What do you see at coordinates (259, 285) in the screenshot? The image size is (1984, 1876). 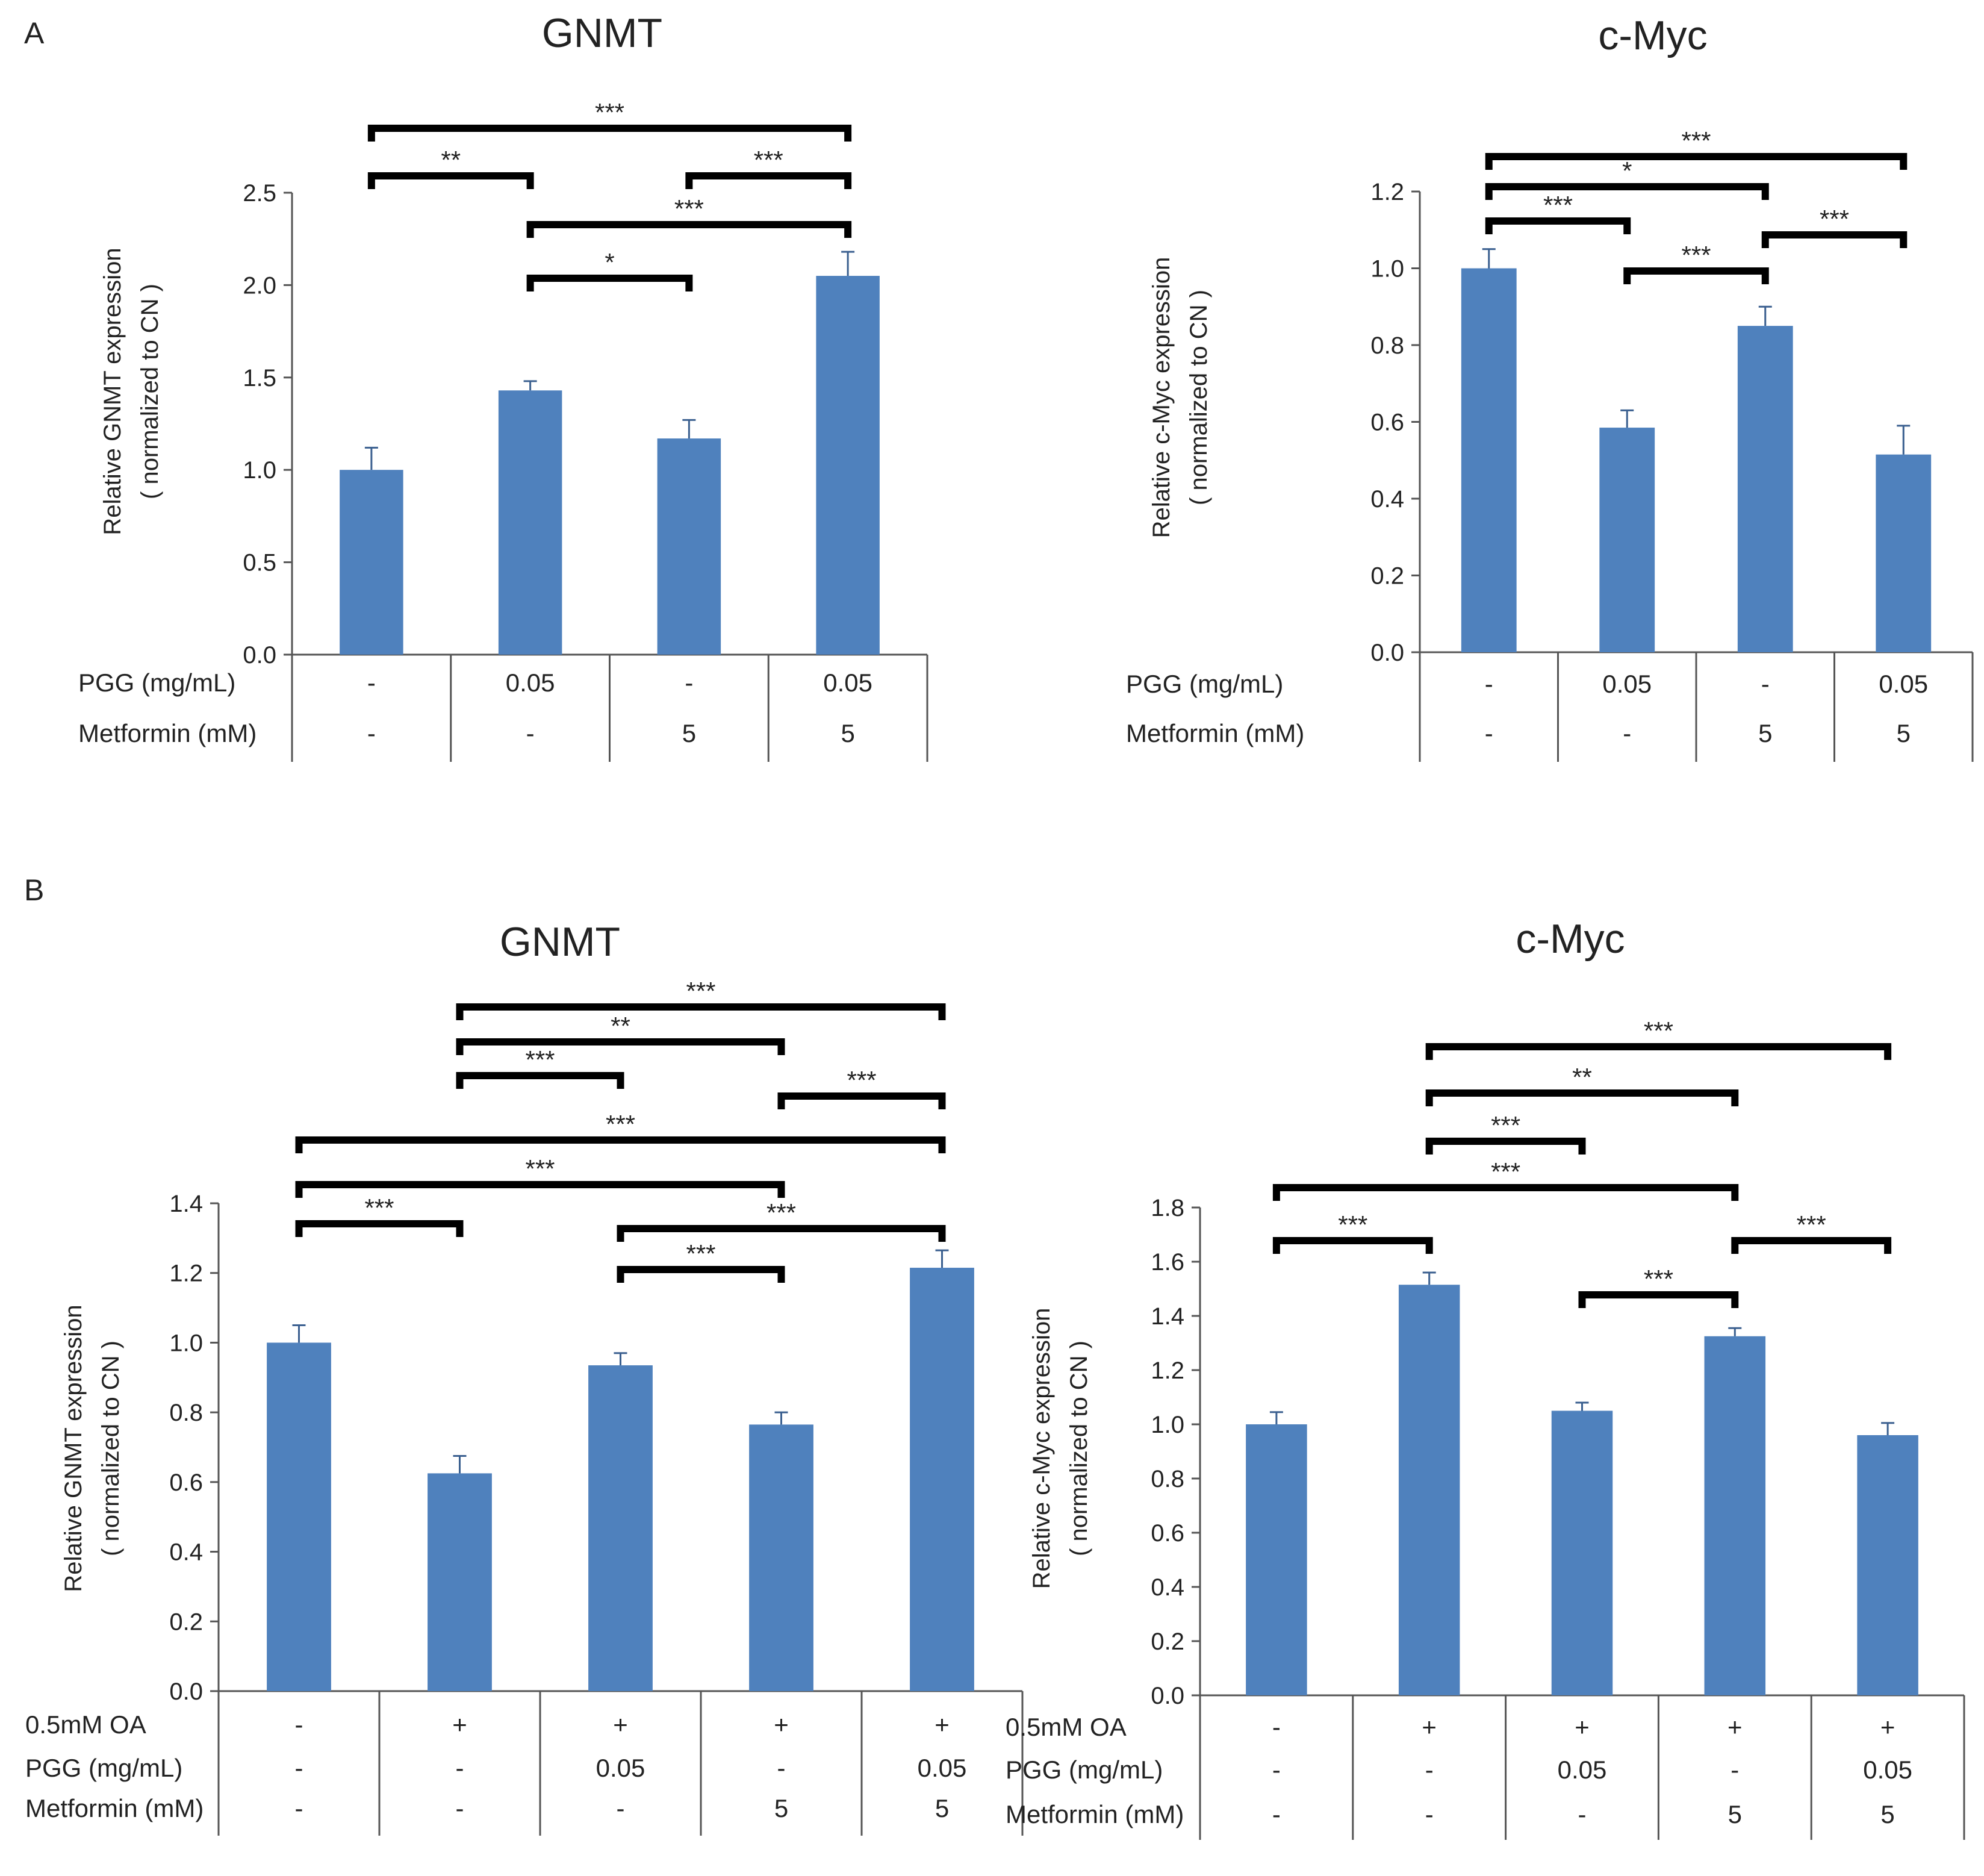 I see `y-tick-label: 2.0` at bounding box center [259, 285].